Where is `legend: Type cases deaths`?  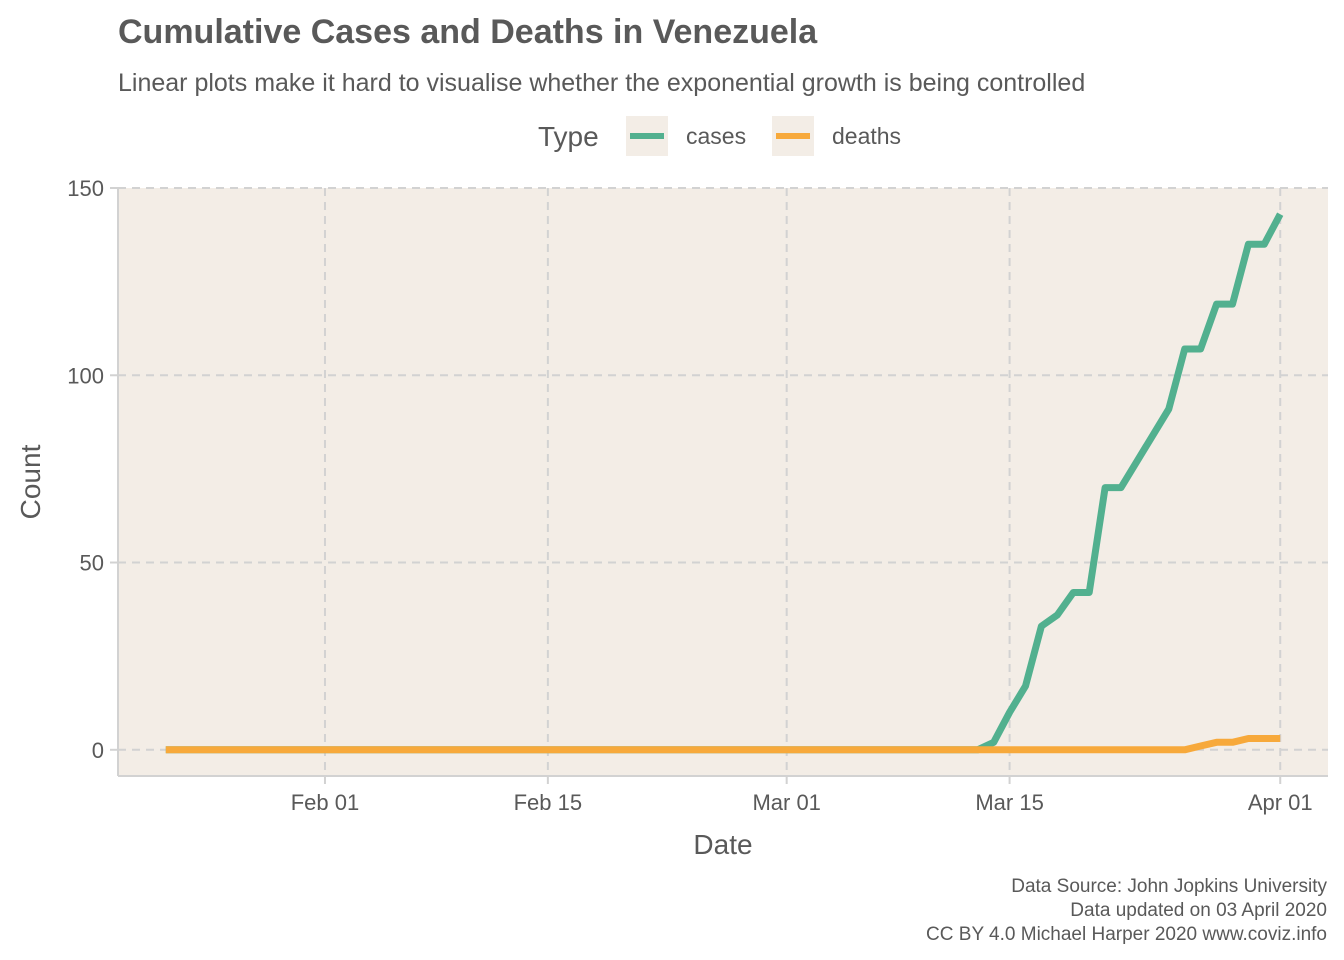 legend: Type cases deaths is located at coordinates (719, 136).